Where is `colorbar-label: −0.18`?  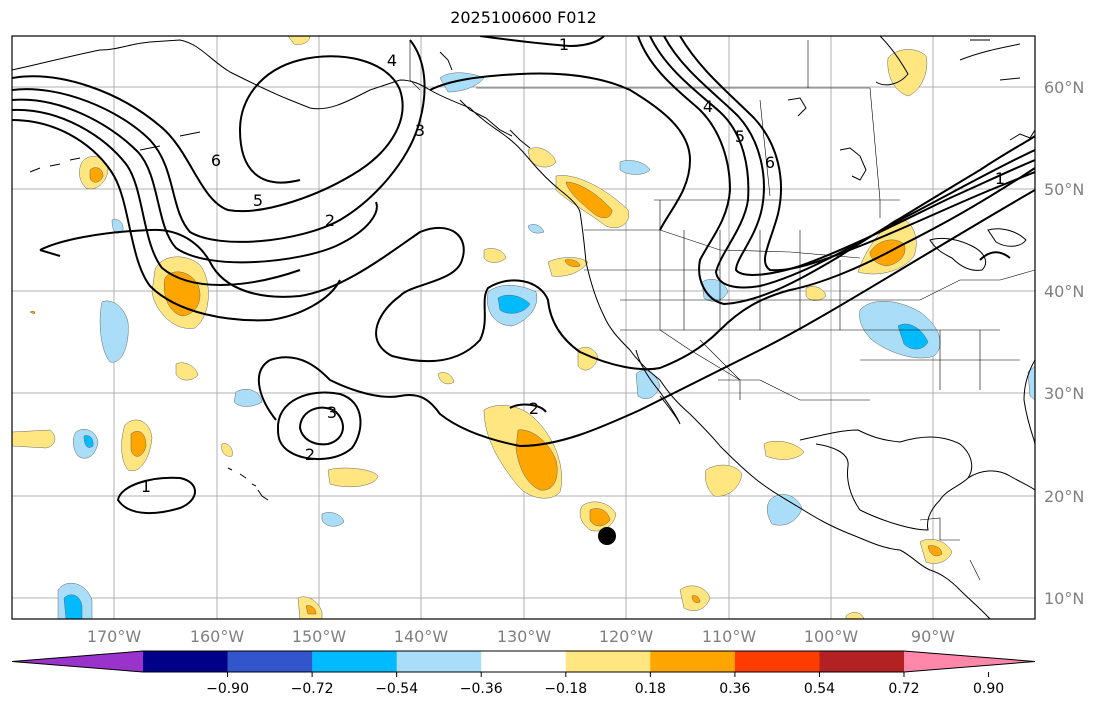
colorbar-label: −0.18 is located at coordinates (565, 689).